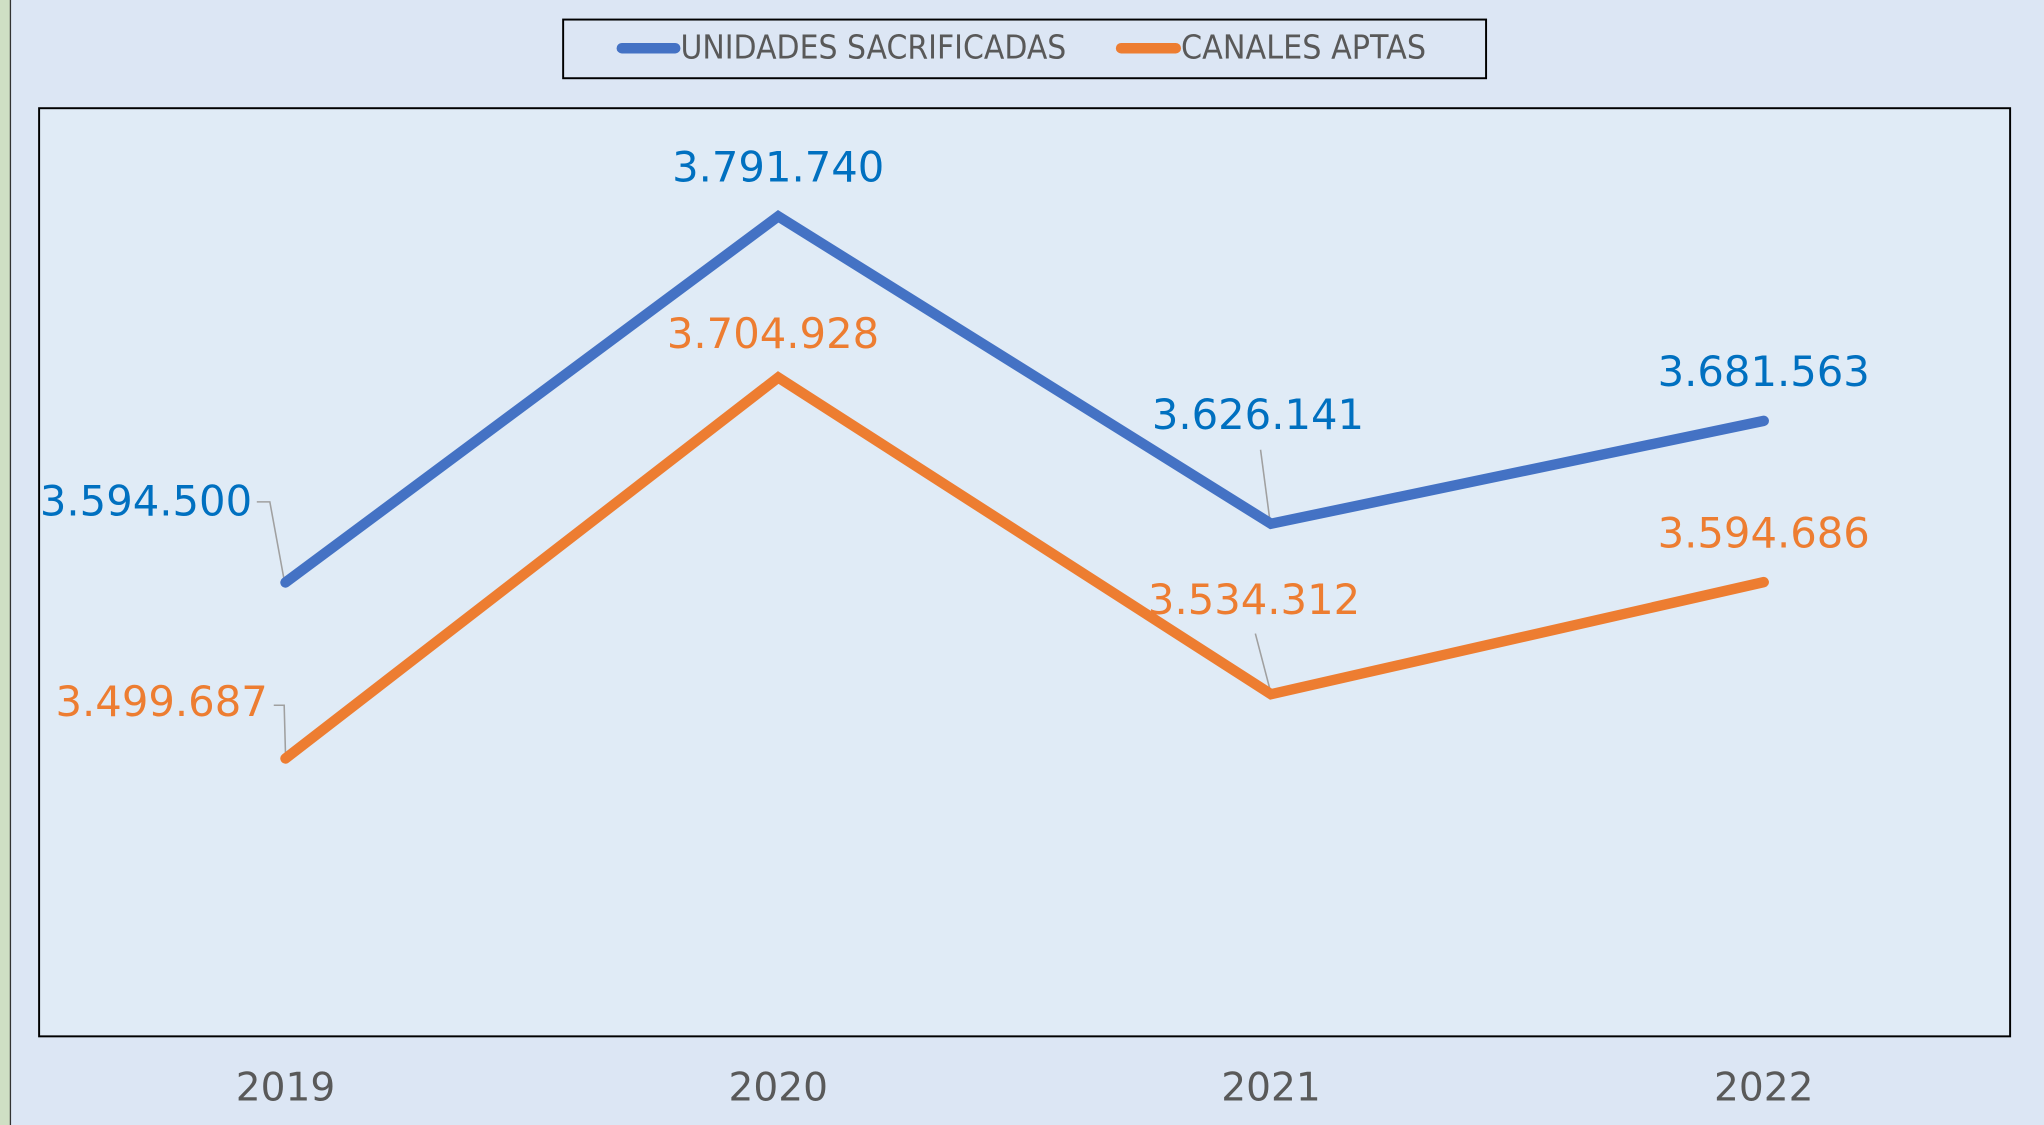 This screenshot has width=2044, height=1125. I want to click on x-tick-label: 2019, so click(285, 1087).